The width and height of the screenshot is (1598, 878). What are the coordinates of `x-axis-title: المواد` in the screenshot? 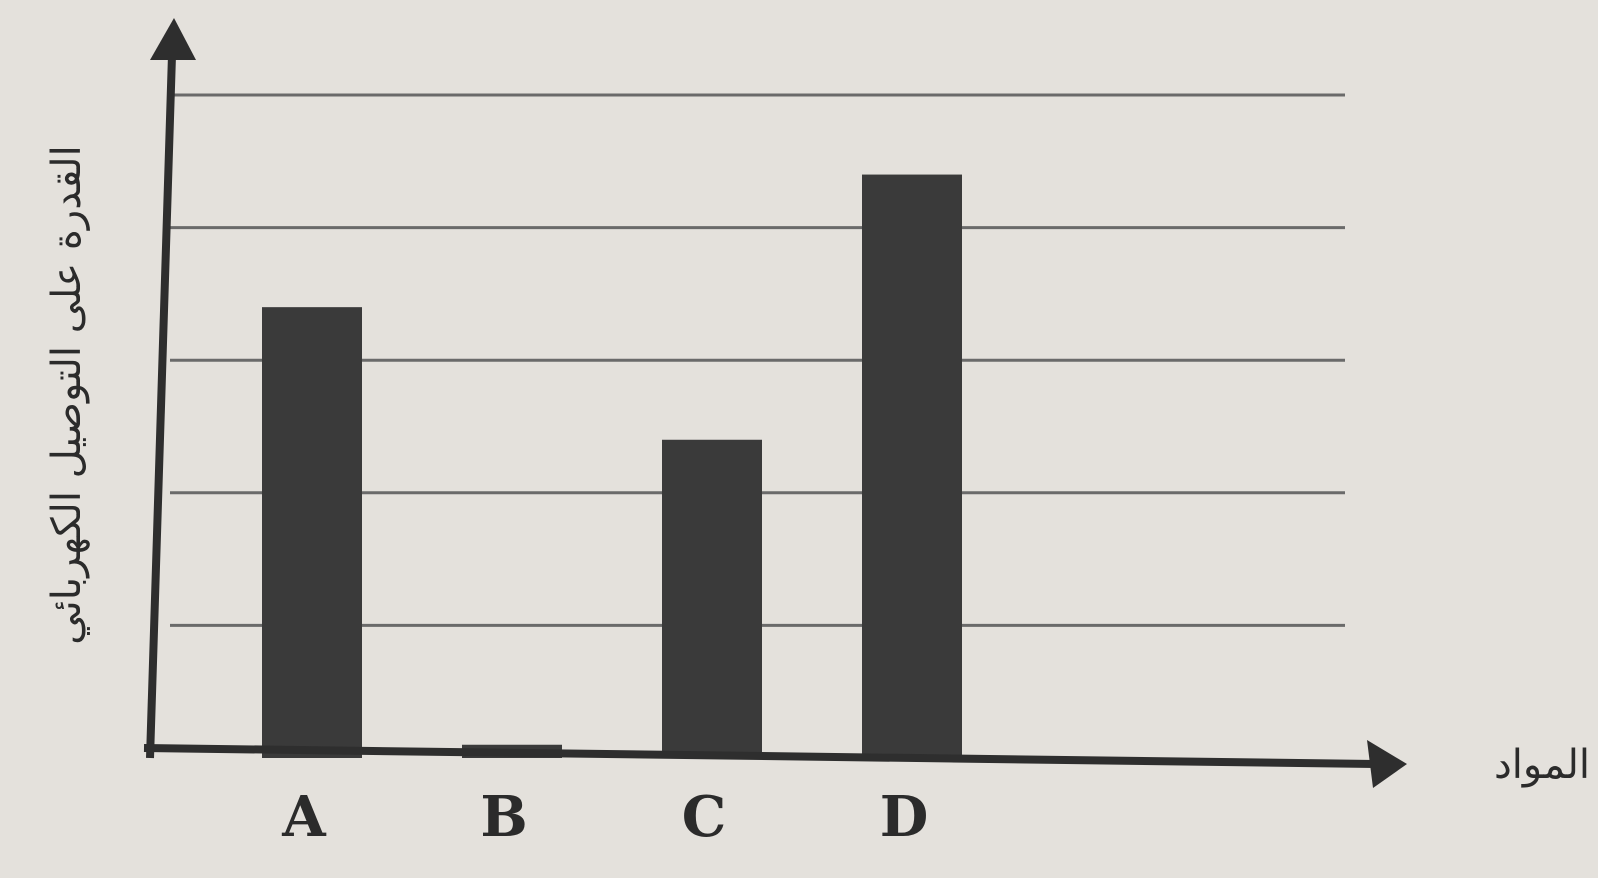 It's located at (1542, 765).